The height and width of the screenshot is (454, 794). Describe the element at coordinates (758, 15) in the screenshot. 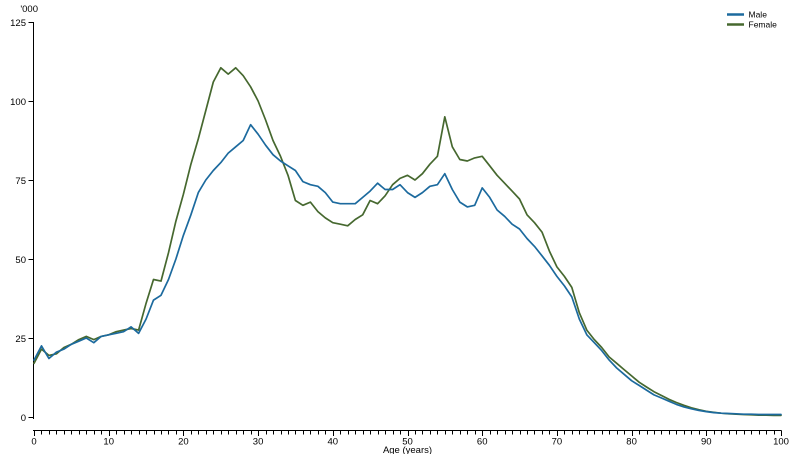

I see `legend-label-male: Male` at that location.